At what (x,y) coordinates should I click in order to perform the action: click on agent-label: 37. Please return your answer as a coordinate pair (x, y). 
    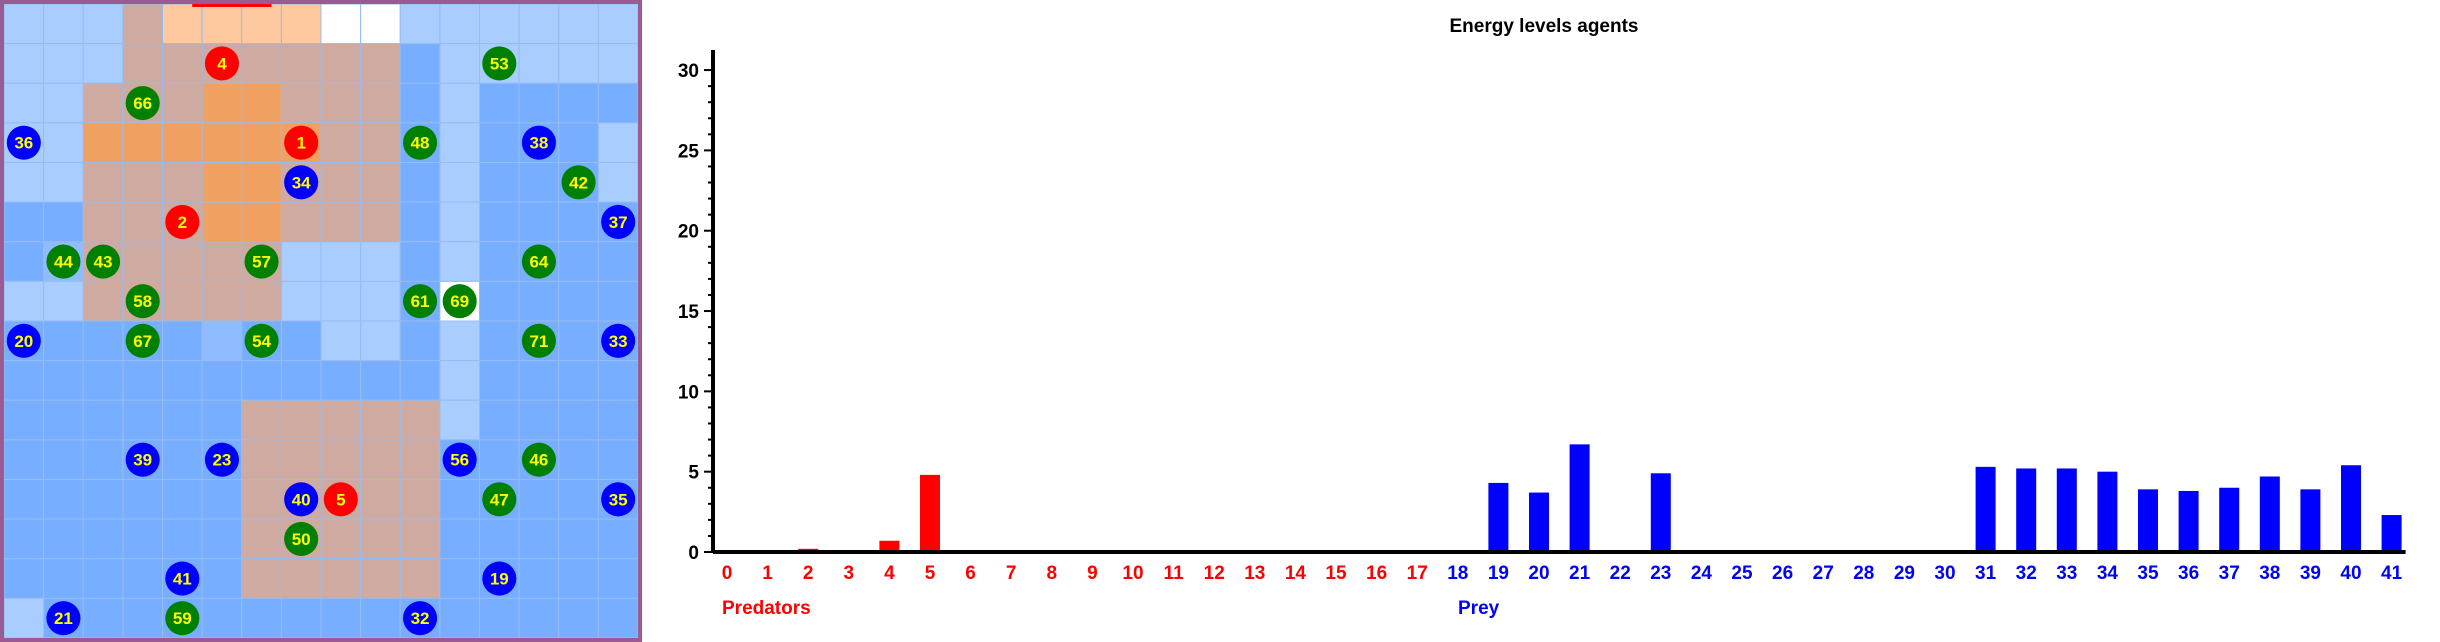
    Looking at the image, I should click on (618, 222).